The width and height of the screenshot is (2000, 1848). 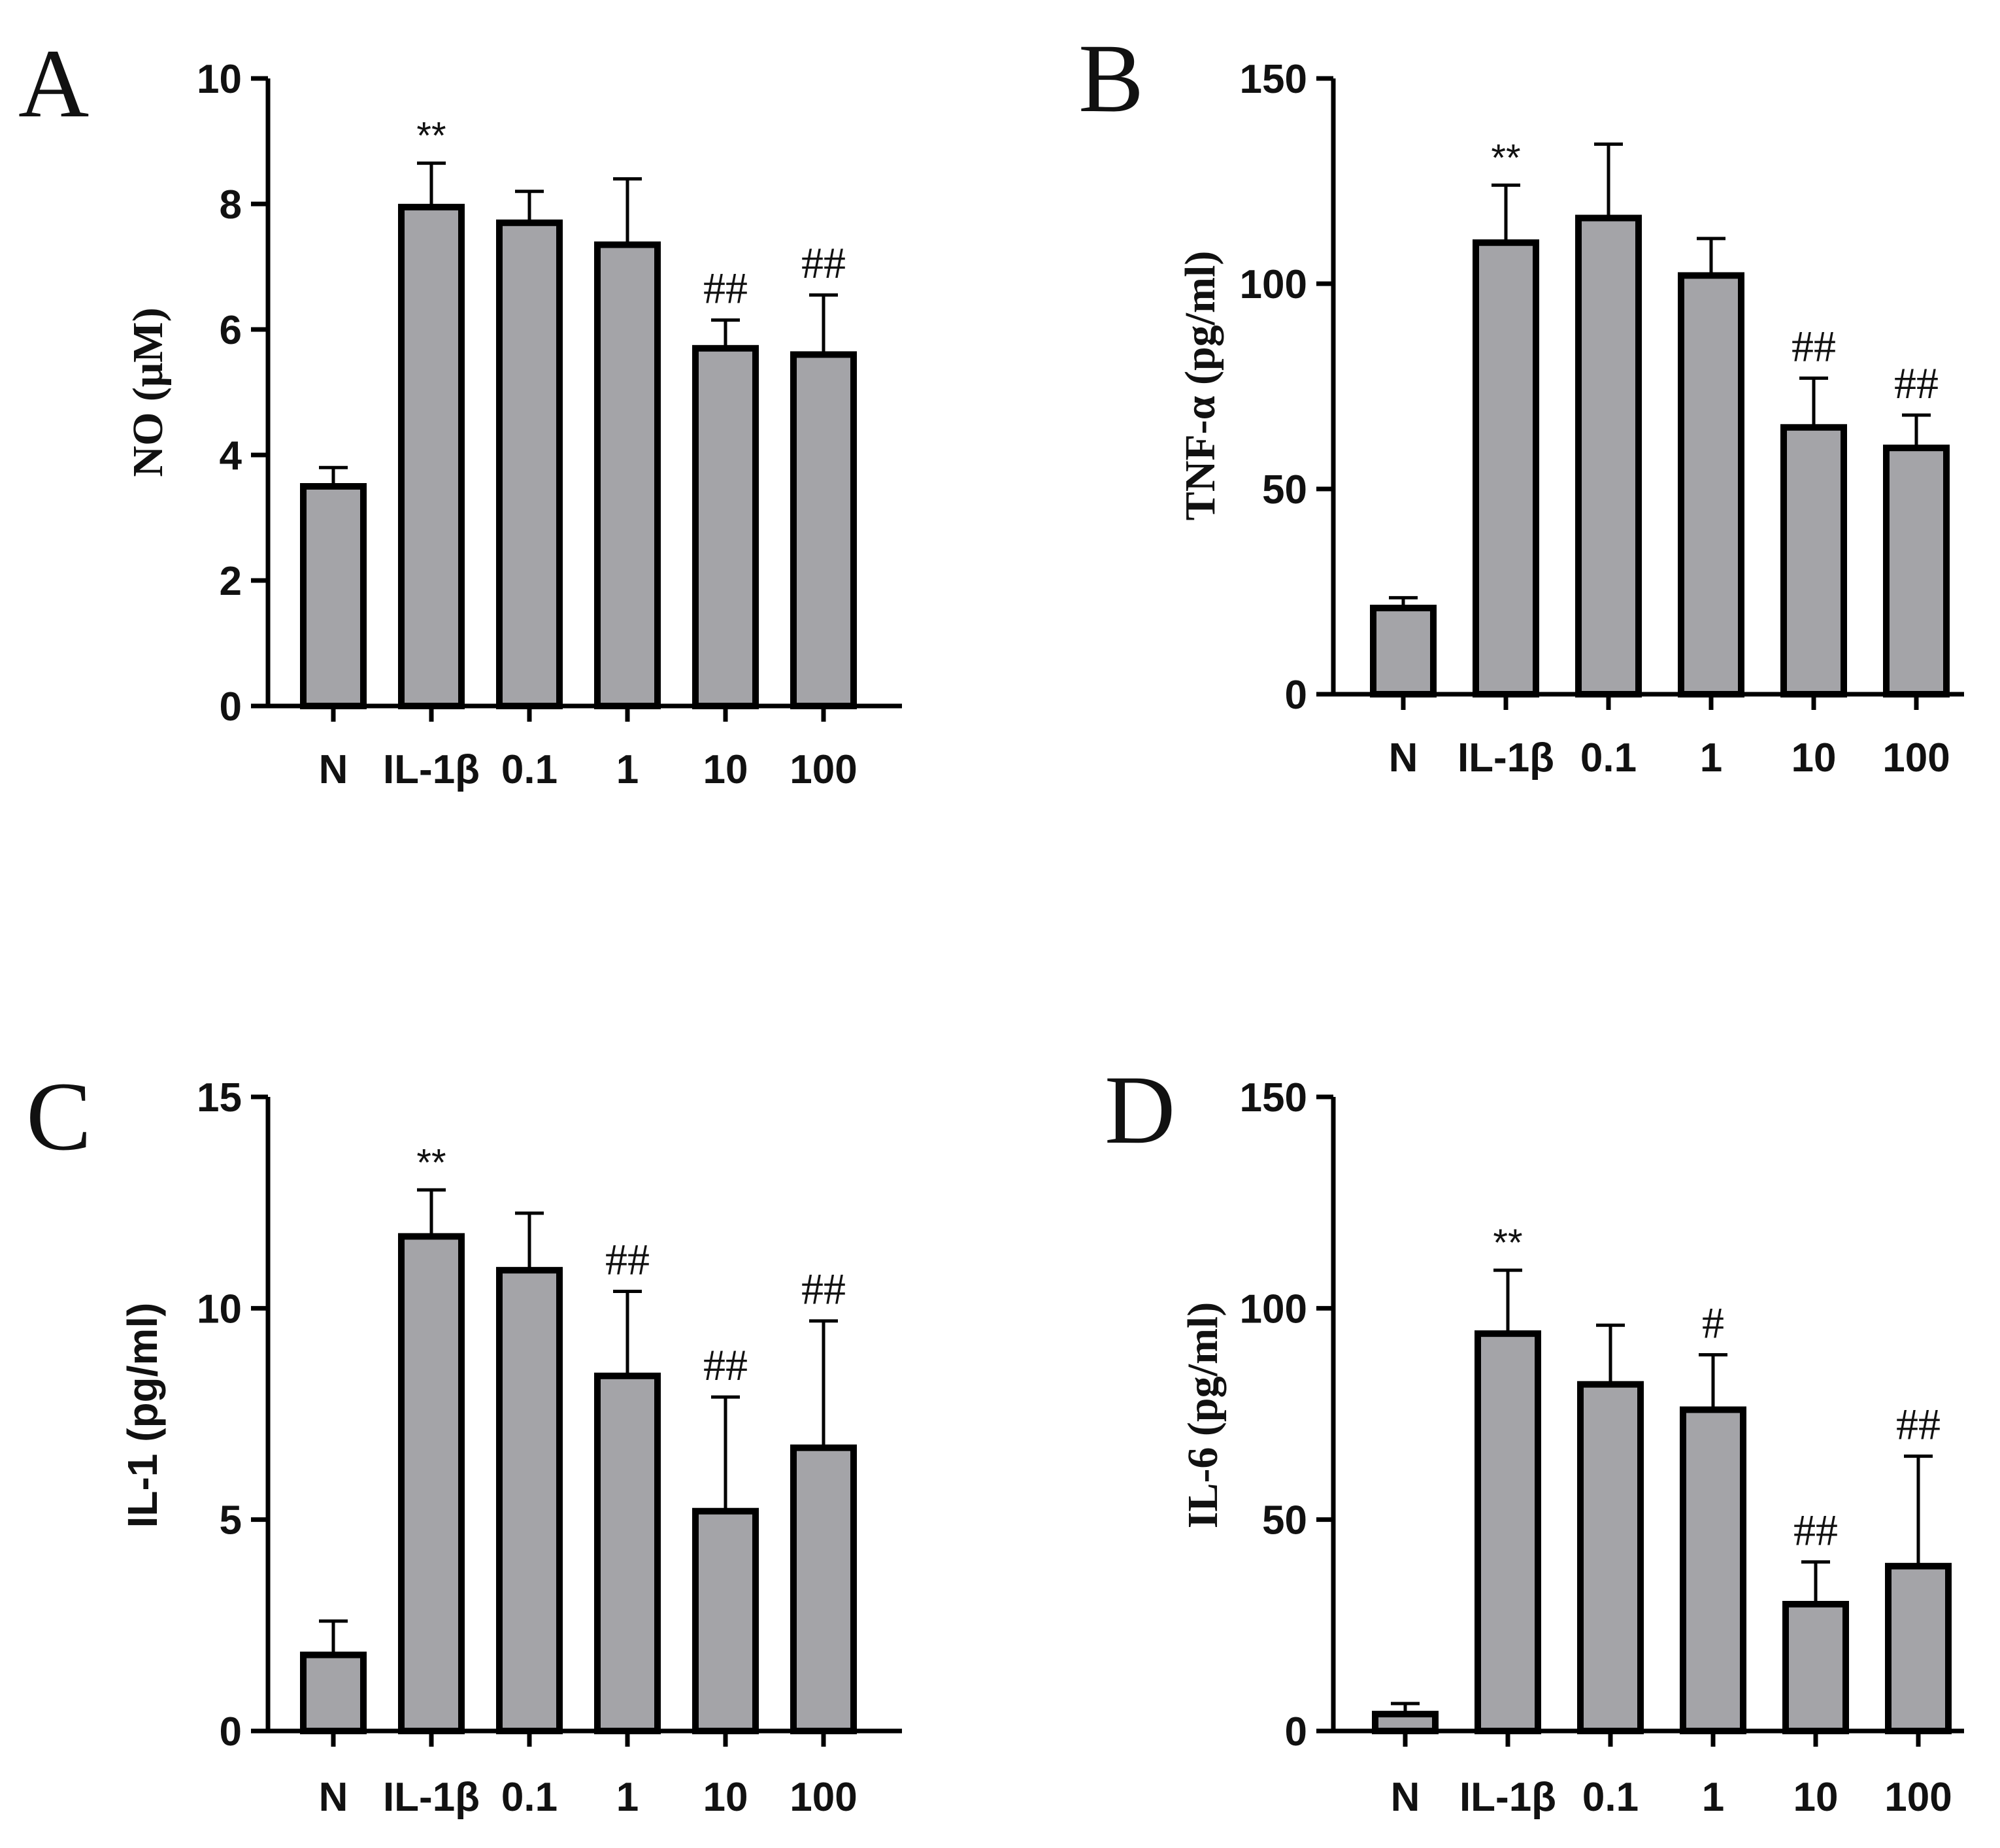 What do you see at coordinates (53, 83) in the screenshot?
I see `panel-letter: A` at bounding box center [53, 83].